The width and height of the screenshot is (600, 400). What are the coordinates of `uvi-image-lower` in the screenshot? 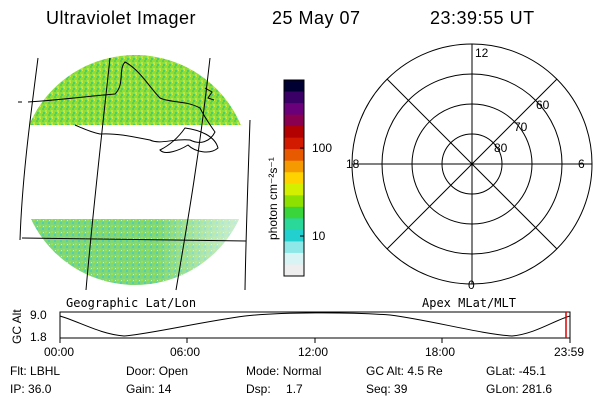 It's located at (135, 252).